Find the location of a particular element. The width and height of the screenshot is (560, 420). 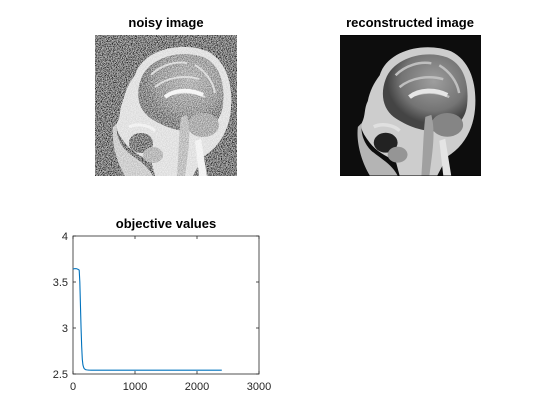

chart-series is located at coordinates (147, 319).